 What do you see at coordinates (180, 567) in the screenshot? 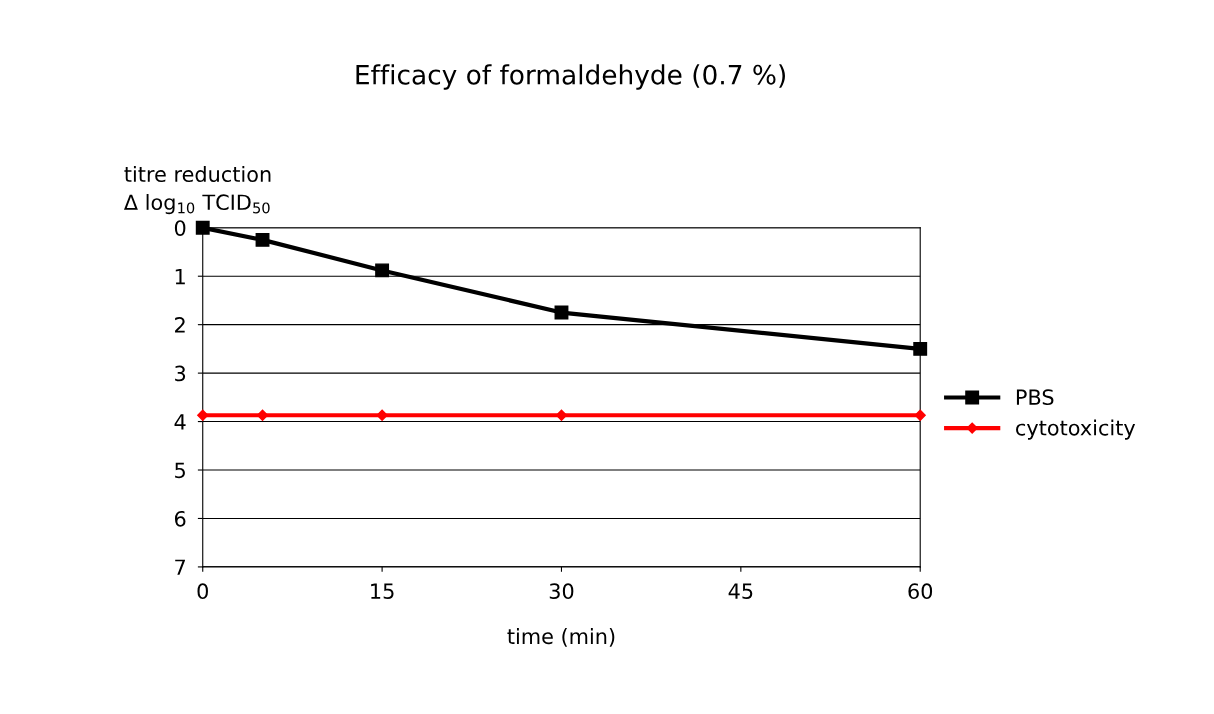
I see `y-tick-label: 7` at bounding box center [180, 567].